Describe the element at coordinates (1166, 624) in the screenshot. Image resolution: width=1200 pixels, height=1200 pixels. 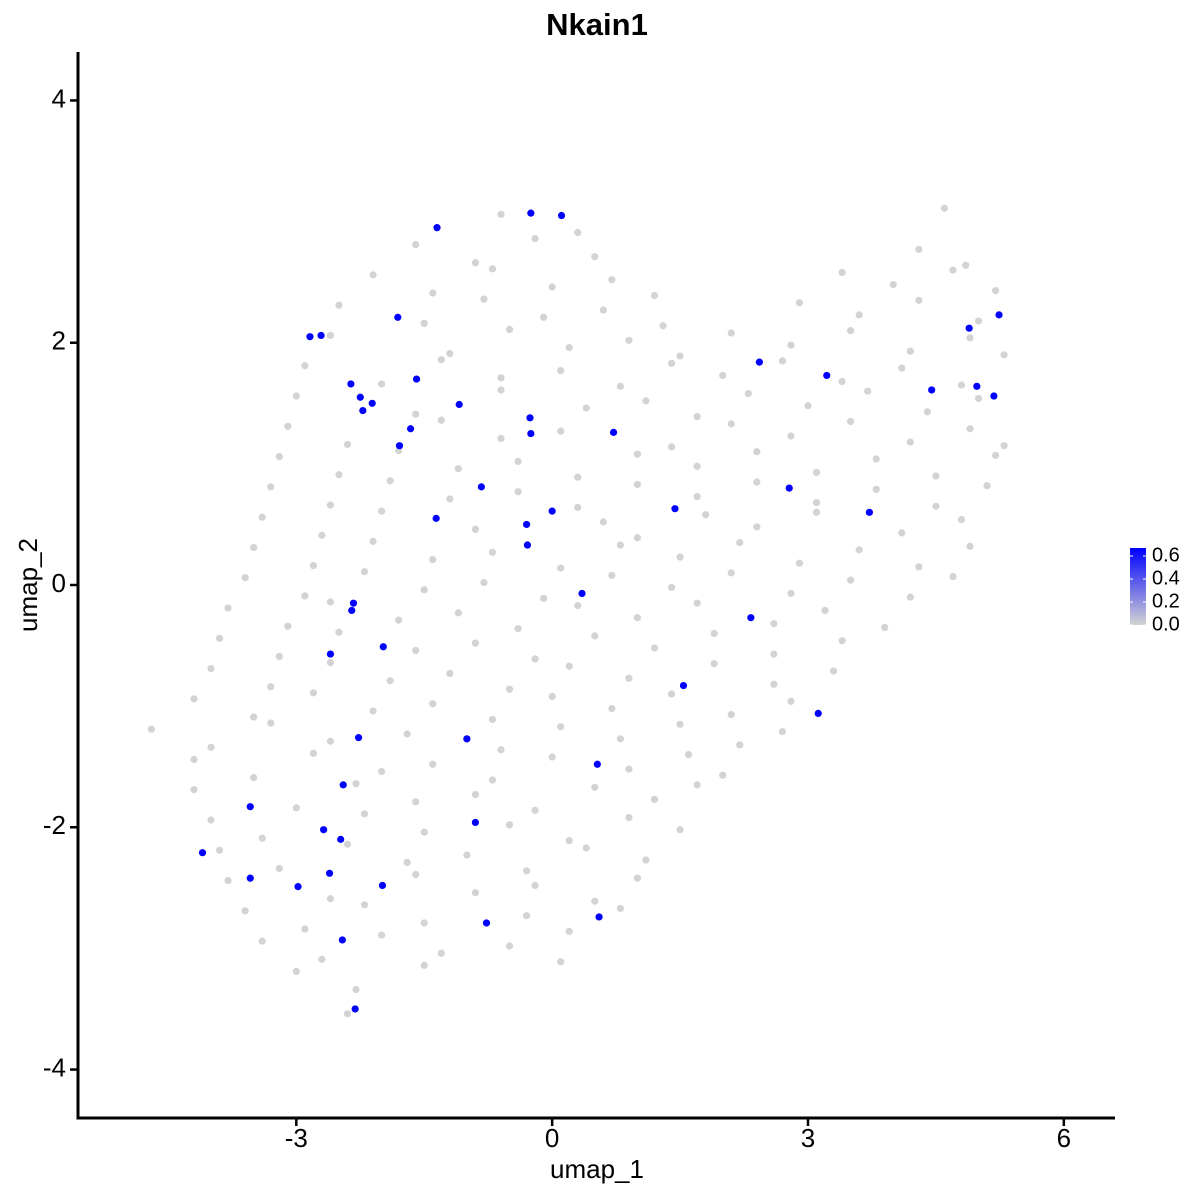
I see `colorbar-label: 0.0` at that location.